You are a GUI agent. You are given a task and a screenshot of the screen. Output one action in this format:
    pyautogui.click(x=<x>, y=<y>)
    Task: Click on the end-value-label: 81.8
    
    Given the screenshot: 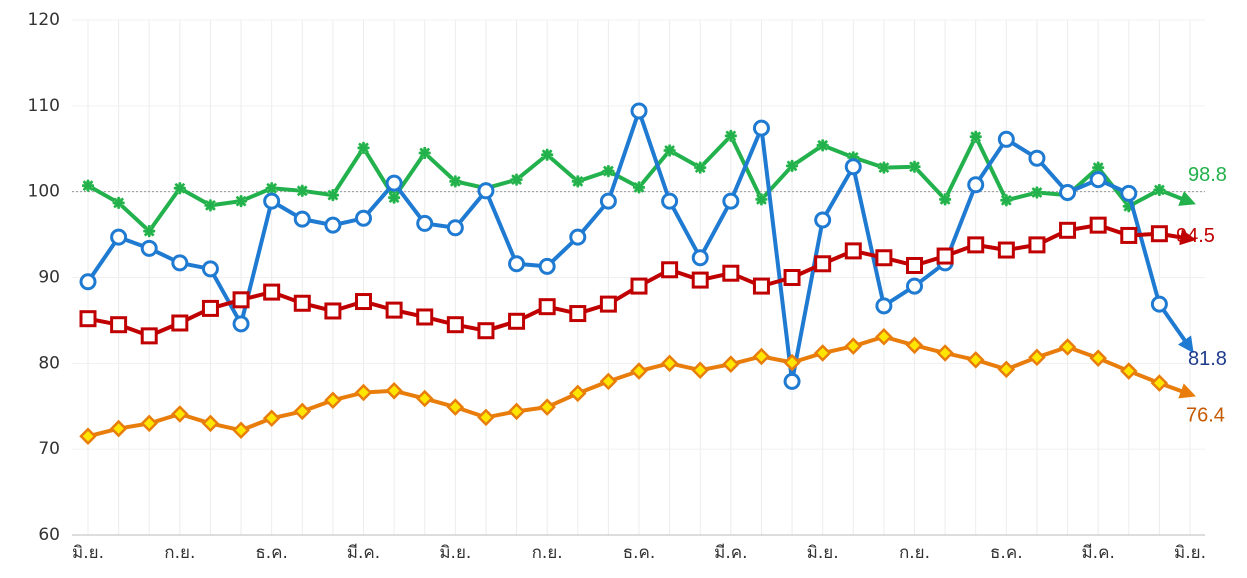 What is the action you would take?
    pyautogui.click(x=1207, y=359)
    